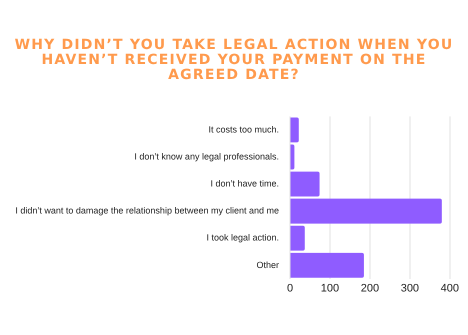  Describe the element at coordinates (330, 288) in the screenshot. I see `x-tick-label: 100` at that location.